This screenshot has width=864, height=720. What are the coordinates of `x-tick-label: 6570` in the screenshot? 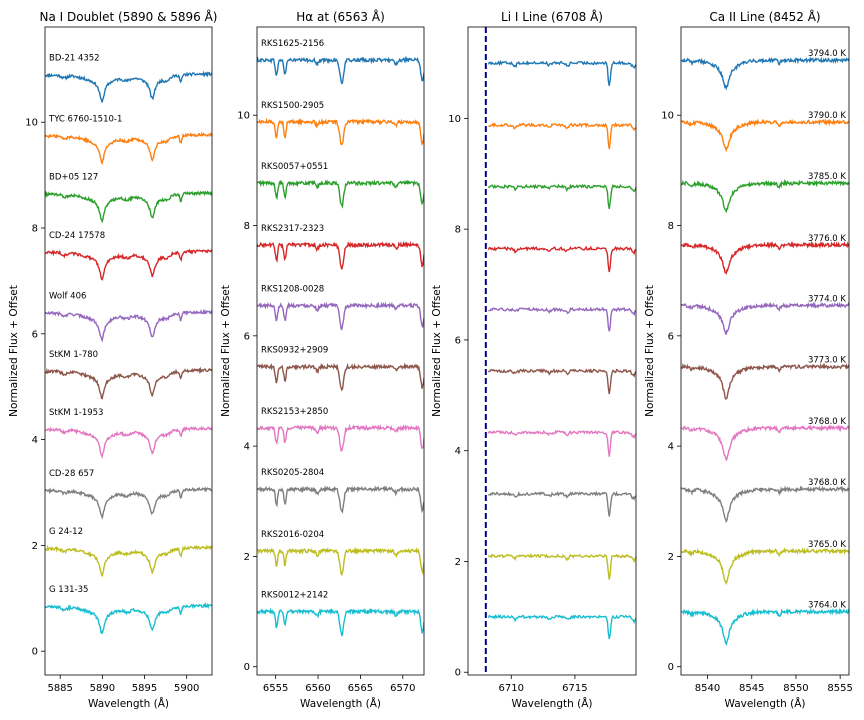 It's located at (402, 688).